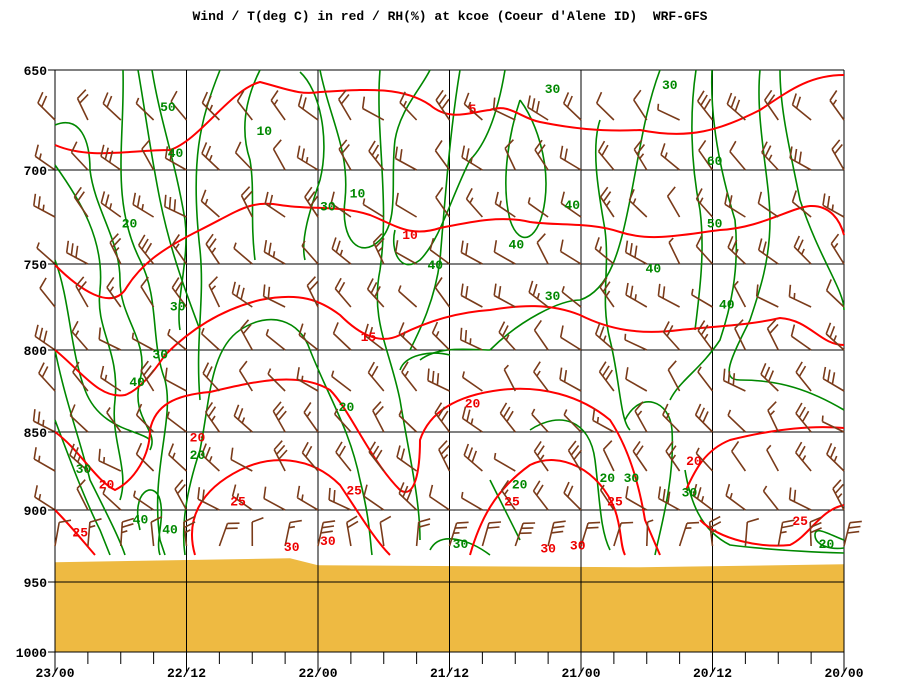 The image size is (900, 700). Describe the element at coordinates (369, 337) in the screenshot. I see `temperature-label: 15` at that location.